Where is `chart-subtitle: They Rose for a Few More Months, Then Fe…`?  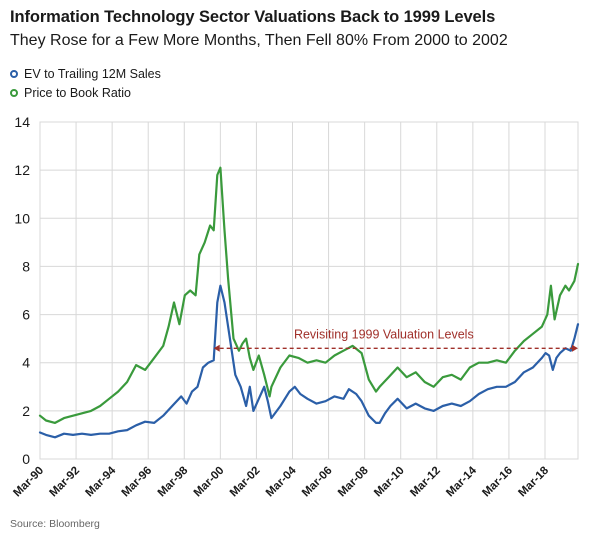
chart-subtitle: They Rose for a Few More Months, Then Fe… is located at coordinates (259, 40).